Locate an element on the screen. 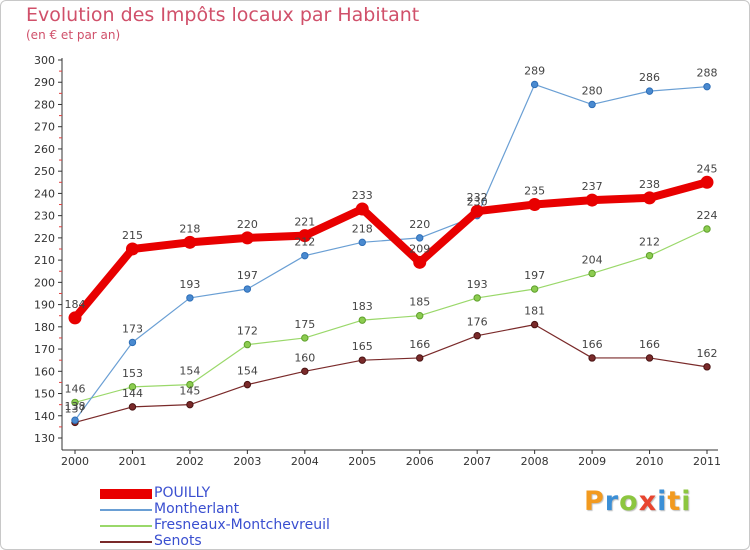 The height and width of the screenshot is (550, 750). data-label-montherlant: 218 is located at coordinates (362, 228).